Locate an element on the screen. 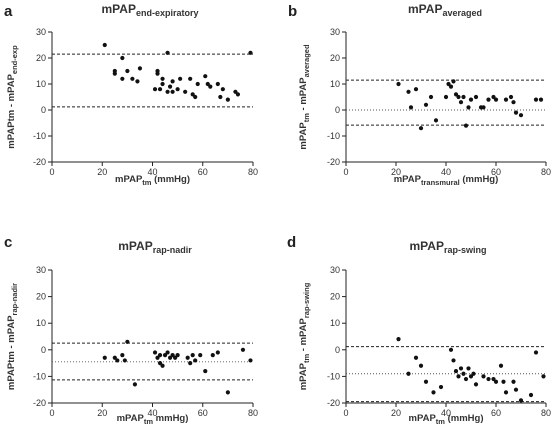 The height and width of the screenshot is (437, 553). x-tick-label: 80 is located at coordinates (253, 172).